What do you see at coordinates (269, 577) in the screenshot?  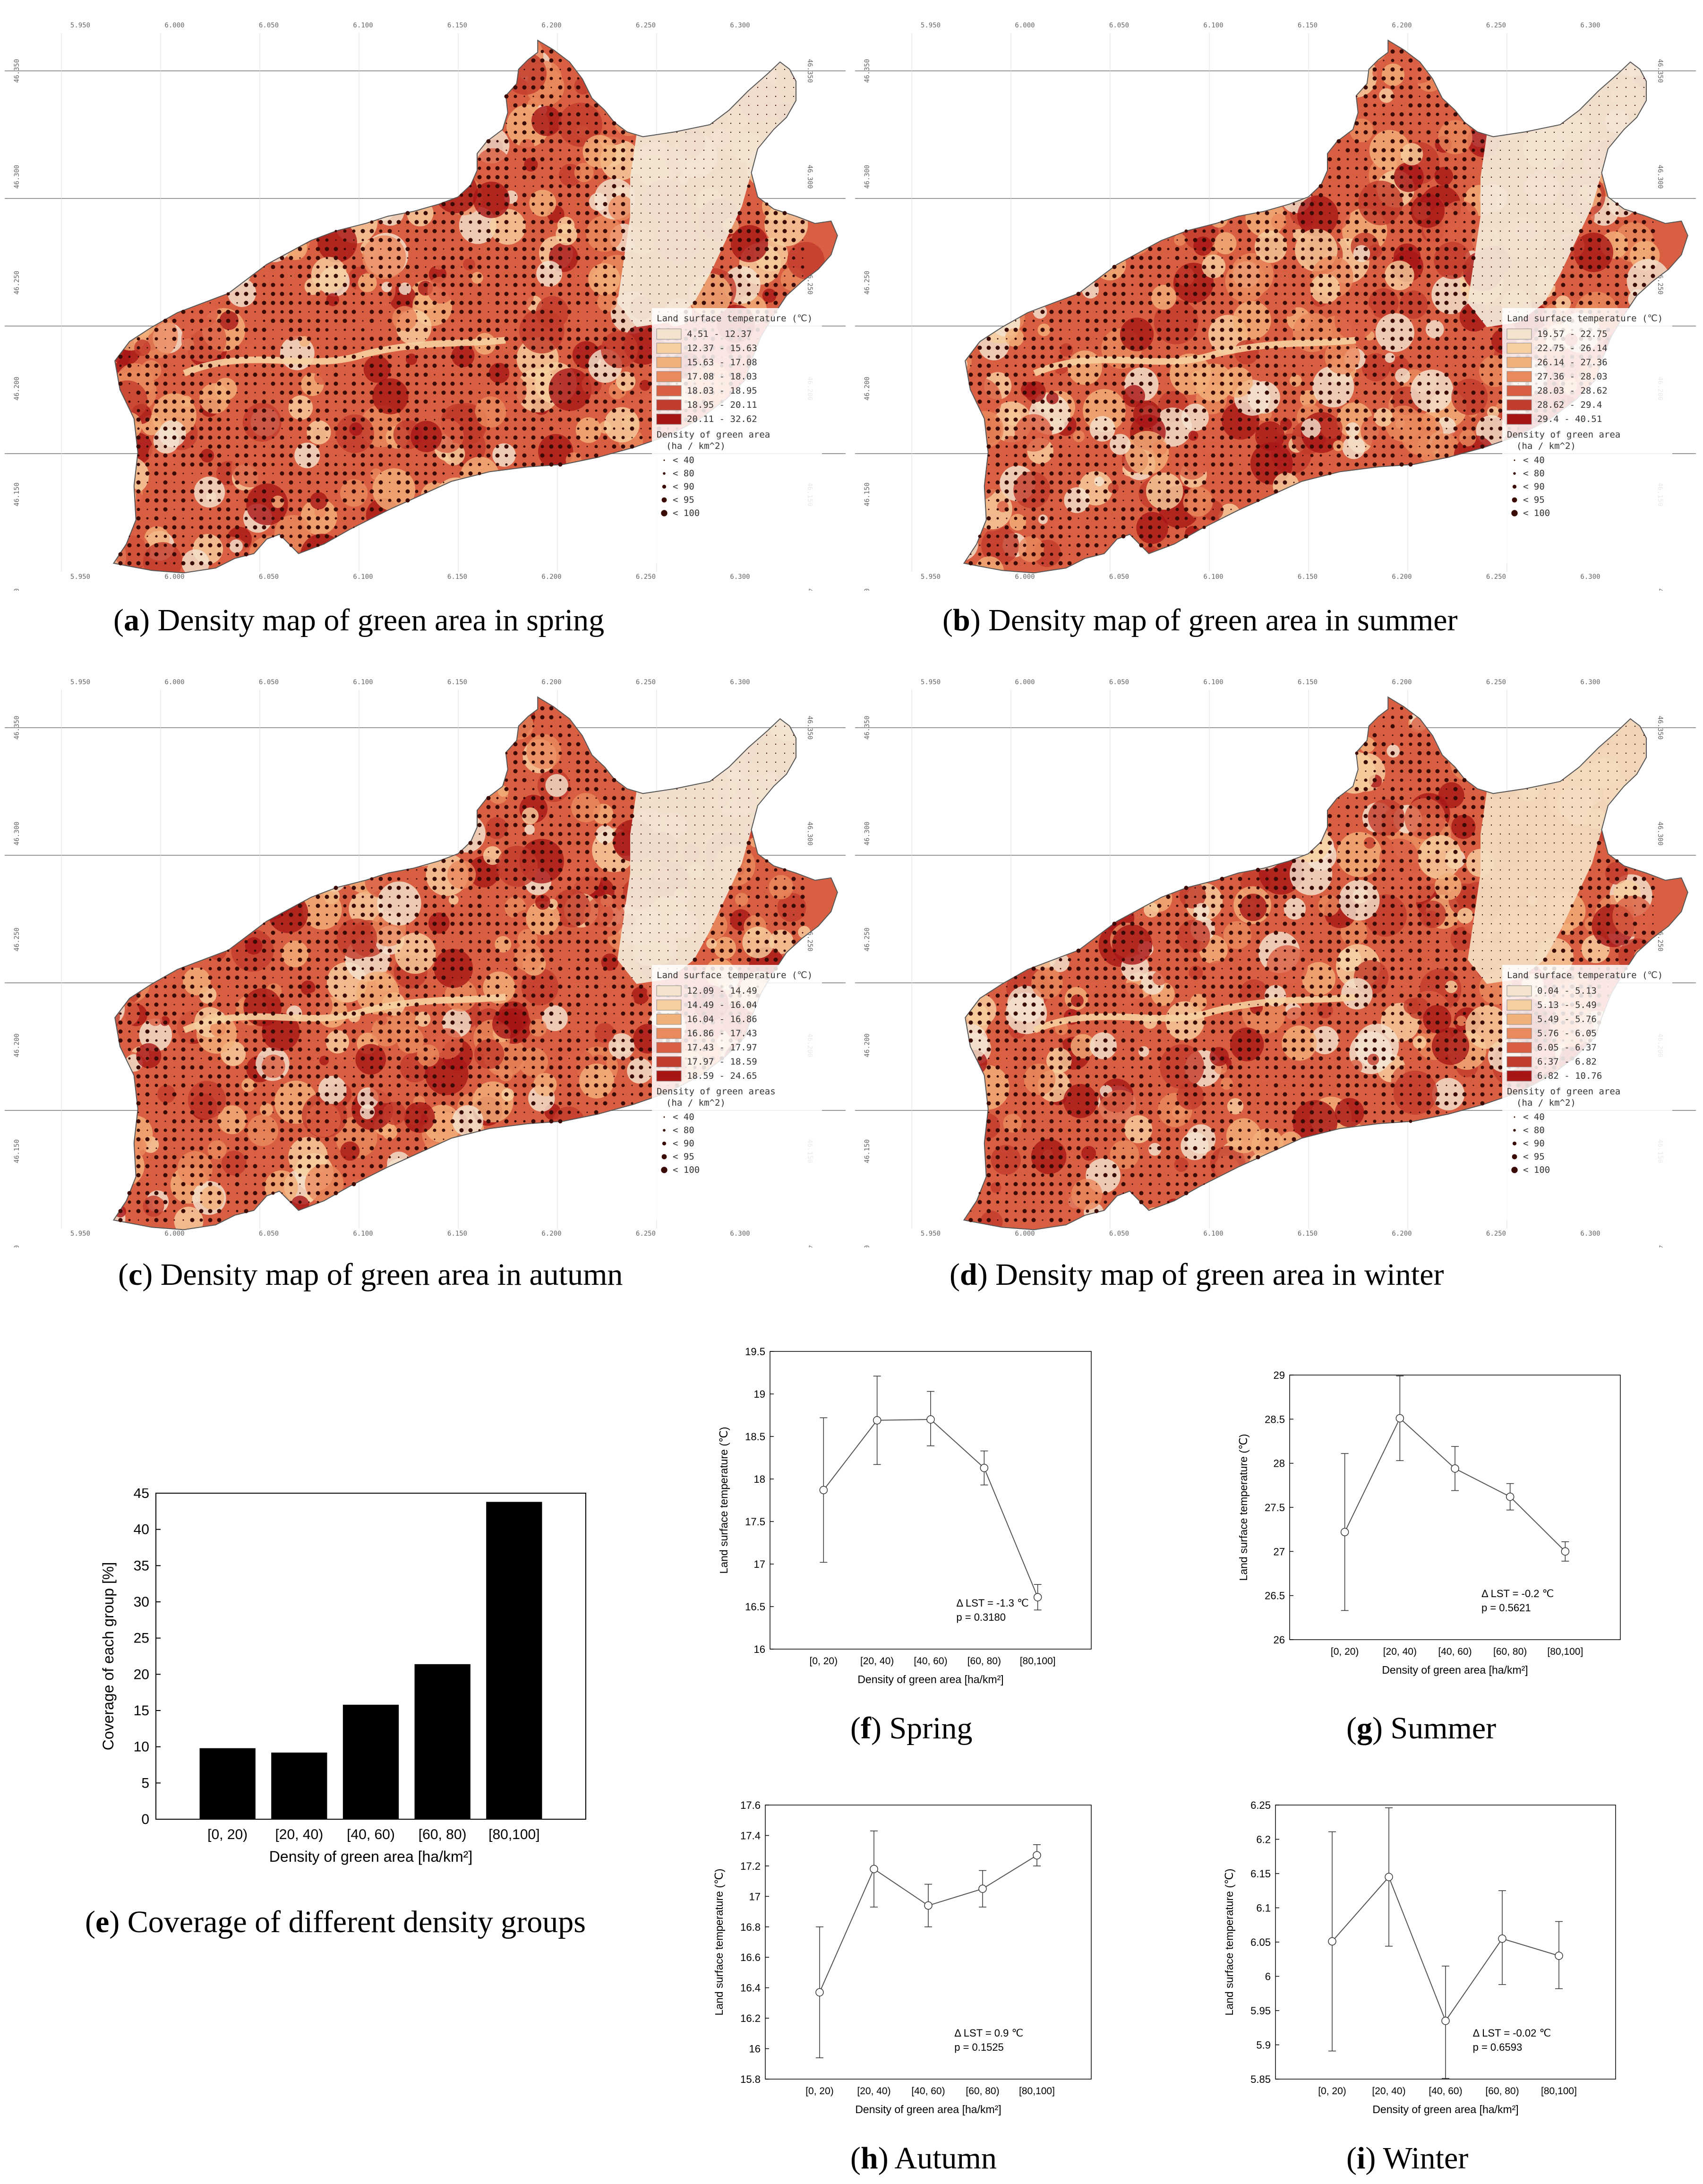 I see `x-tick-label: 6.050` at bounding box center [269, 577].